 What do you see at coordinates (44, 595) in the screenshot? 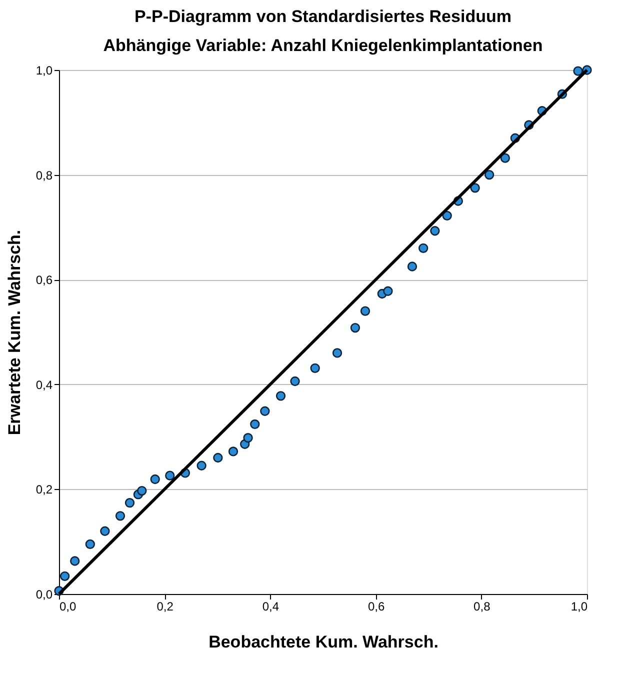
I see `y-tick-label: 0,0` at bounding box center [44, 595].